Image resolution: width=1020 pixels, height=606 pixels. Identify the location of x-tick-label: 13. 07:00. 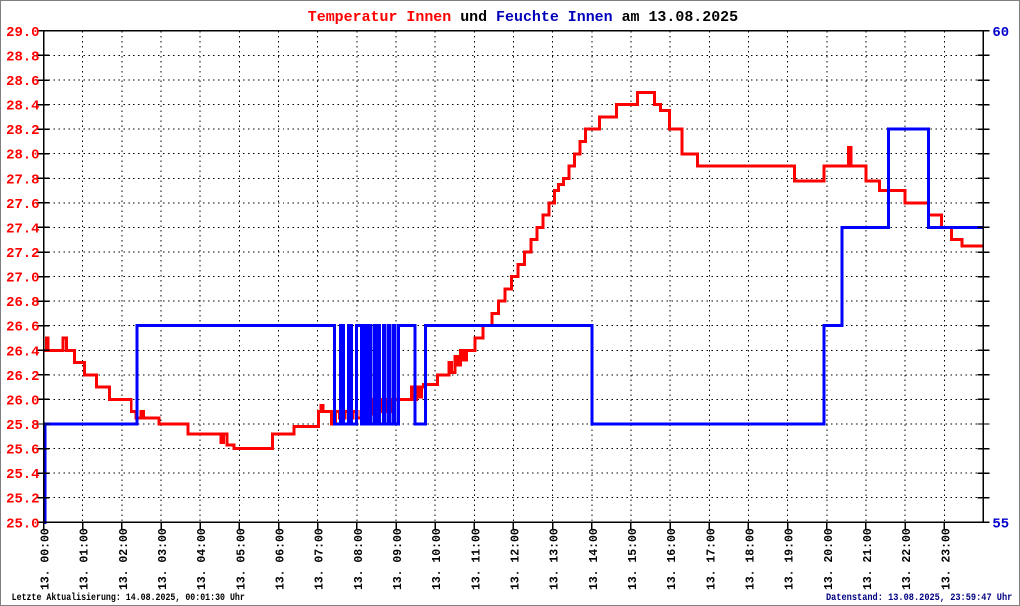
(320, 559).